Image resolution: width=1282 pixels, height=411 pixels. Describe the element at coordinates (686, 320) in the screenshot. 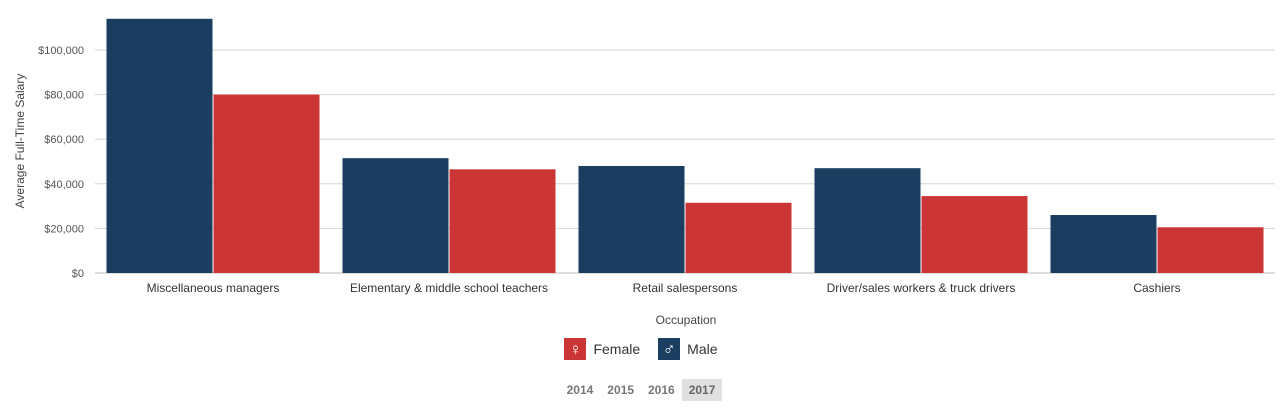

I see `x-axis-title: Occupation` at that location.